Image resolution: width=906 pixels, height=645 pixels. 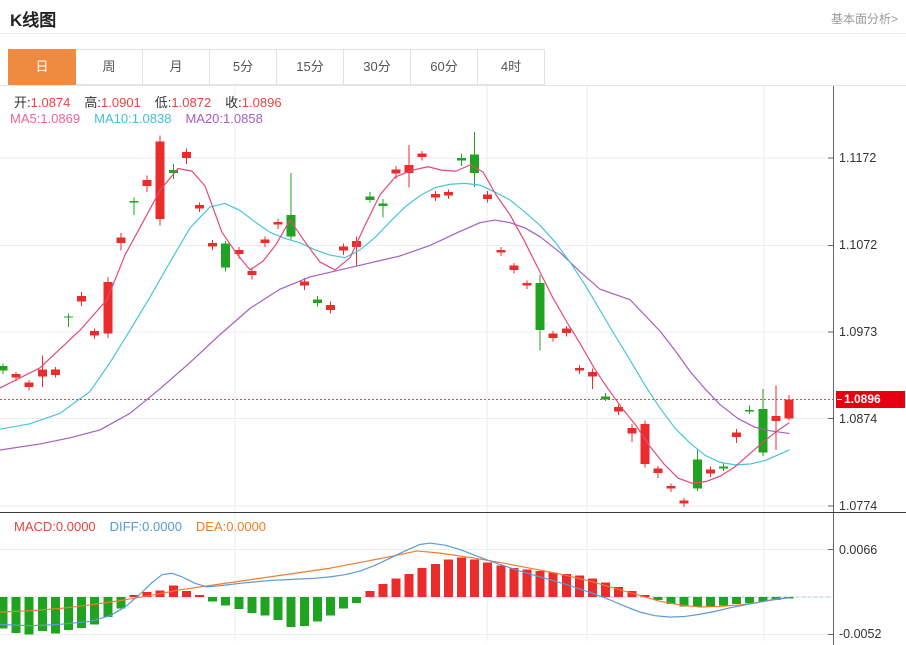 What do you see at coordinates (858, 331) in the screenshot?
I see `y-axis-label: 1.0973` at bounding box center [858, 331].